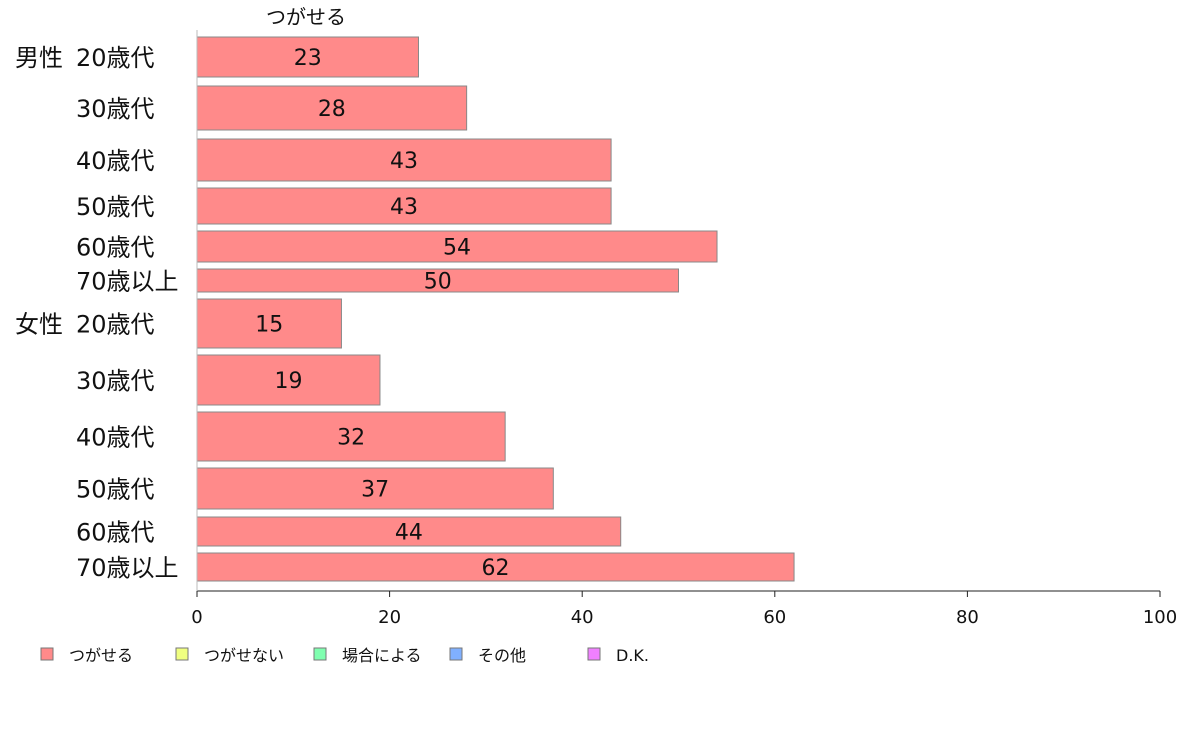  I want to click on bar-value-label: 37, so click(375, 490).